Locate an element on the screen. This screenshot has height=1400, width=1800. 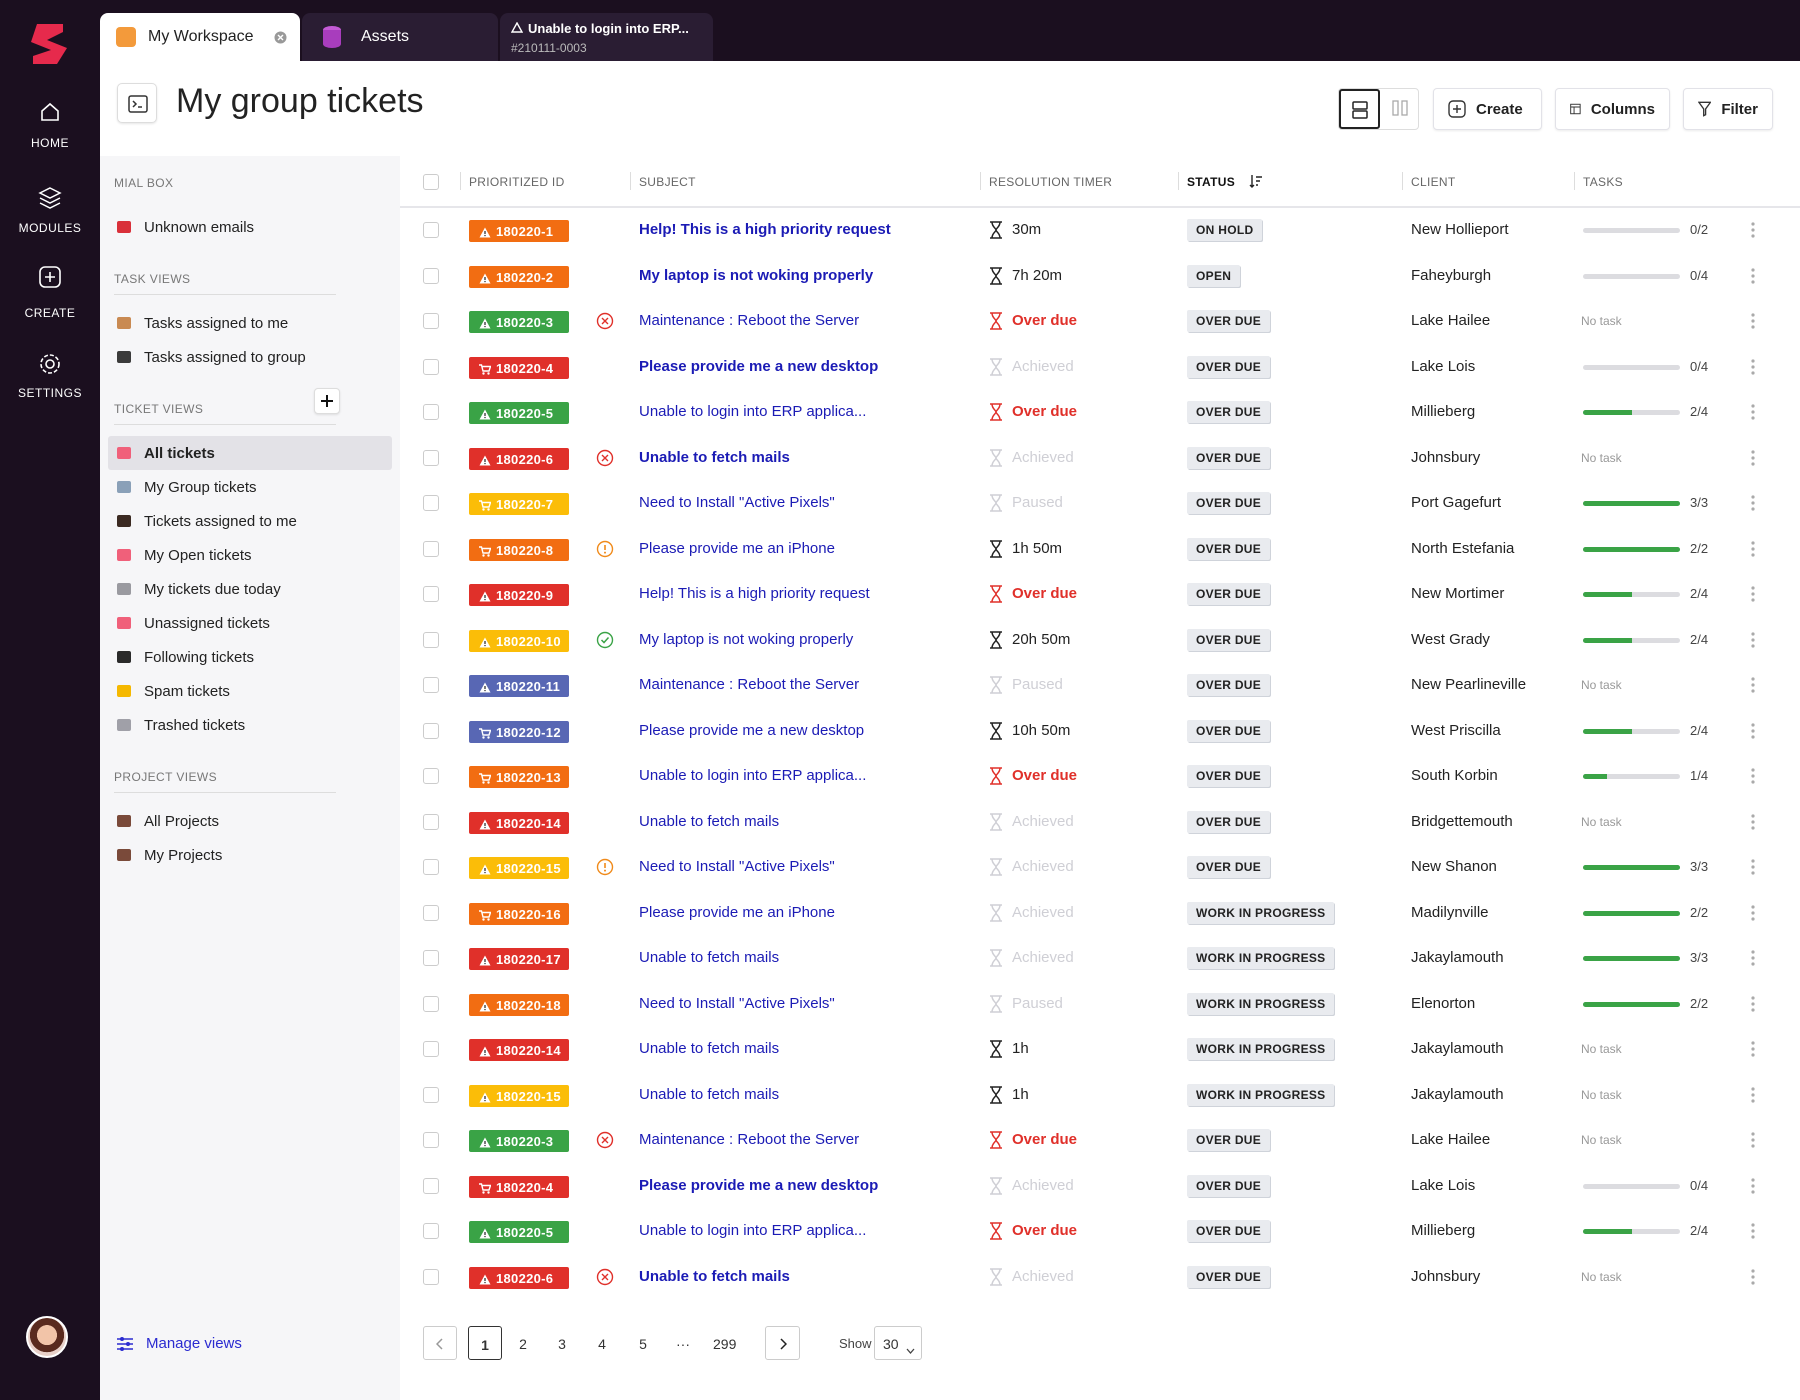
nav-item: SETTINGS is located at coordinates (50, 379).